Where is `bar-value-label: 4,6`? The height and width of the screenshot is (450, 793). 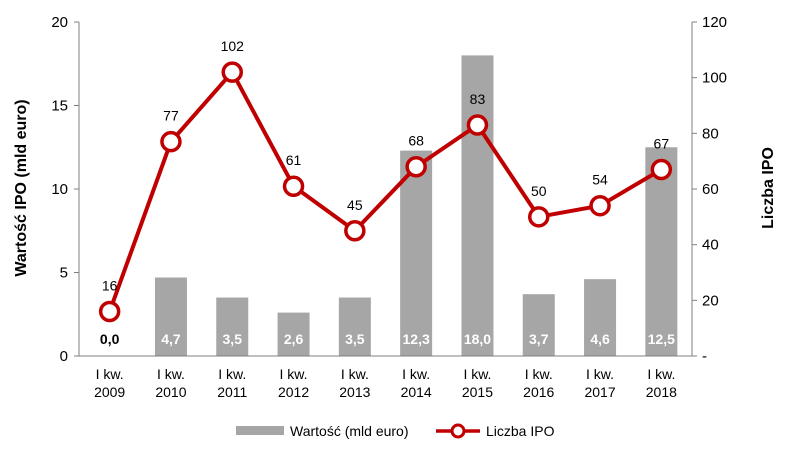 bar-value-label: 4,6 is located at coordinates (600, 339).